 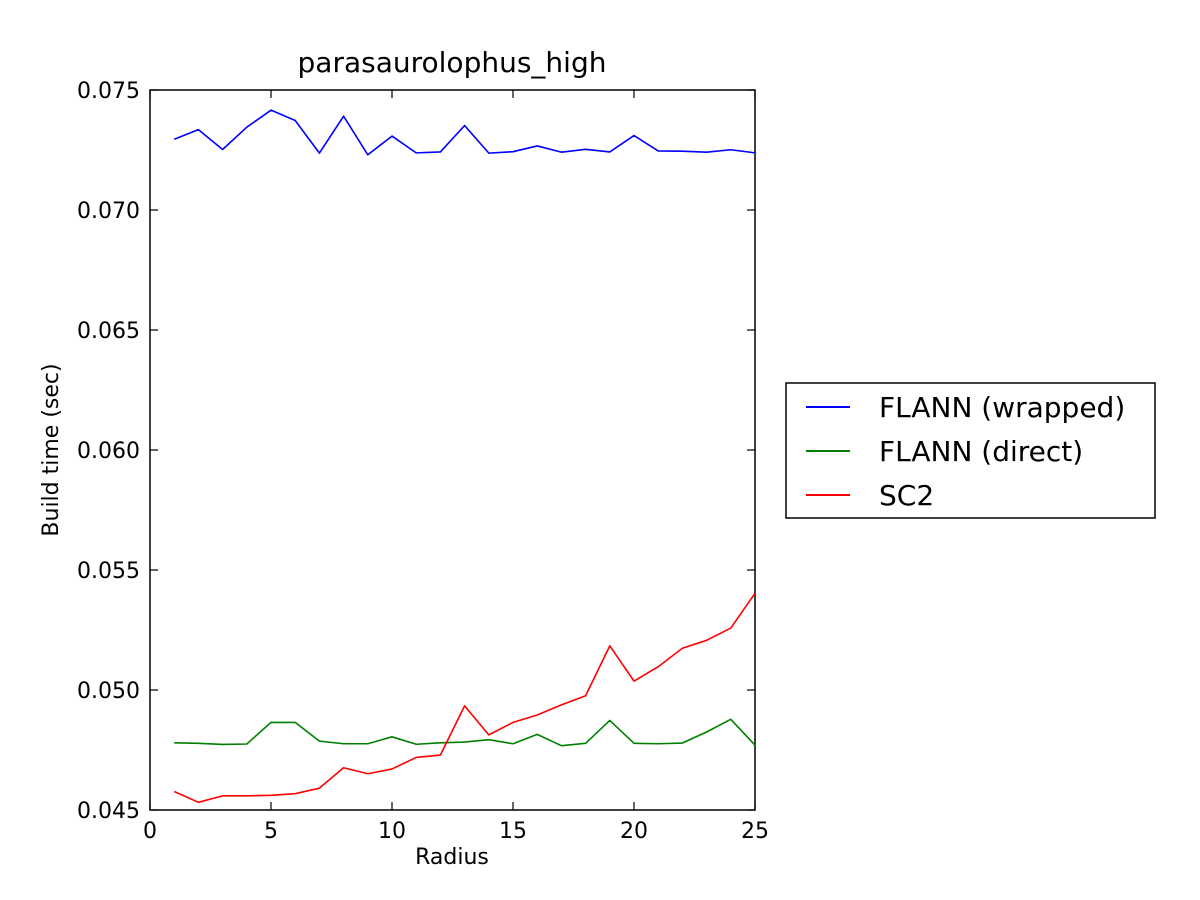 What do you see at coordinates (906, 495) in the screenshot?
I see `legend-label-sc2: SC2` at bounding box center [906, 495].